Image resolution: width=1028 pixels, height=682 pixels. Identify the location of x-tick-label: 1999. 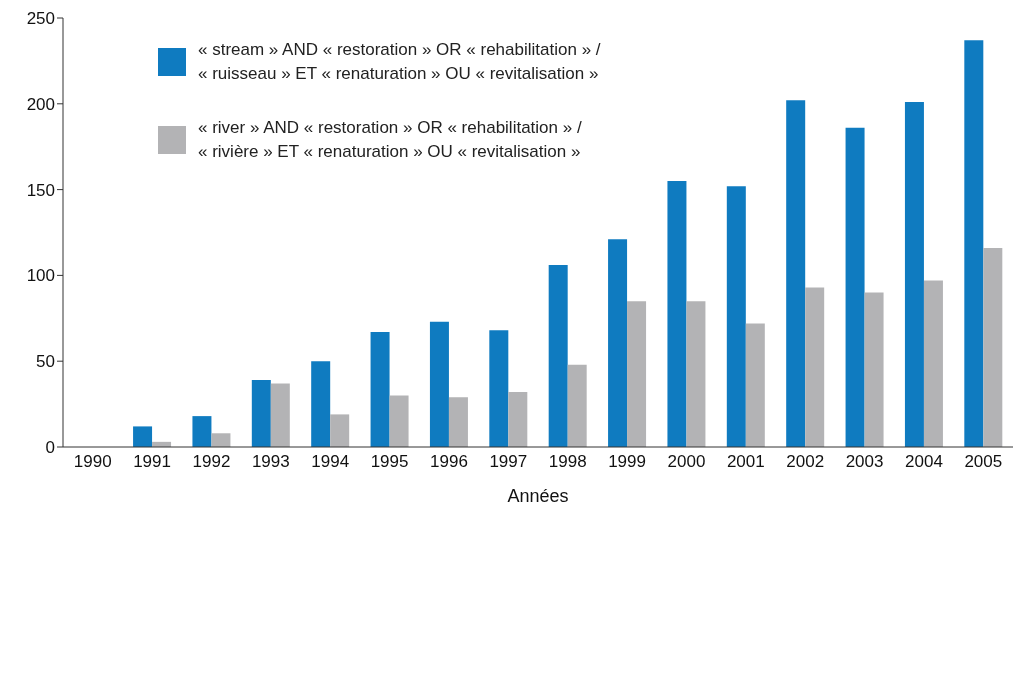
(627, 462).